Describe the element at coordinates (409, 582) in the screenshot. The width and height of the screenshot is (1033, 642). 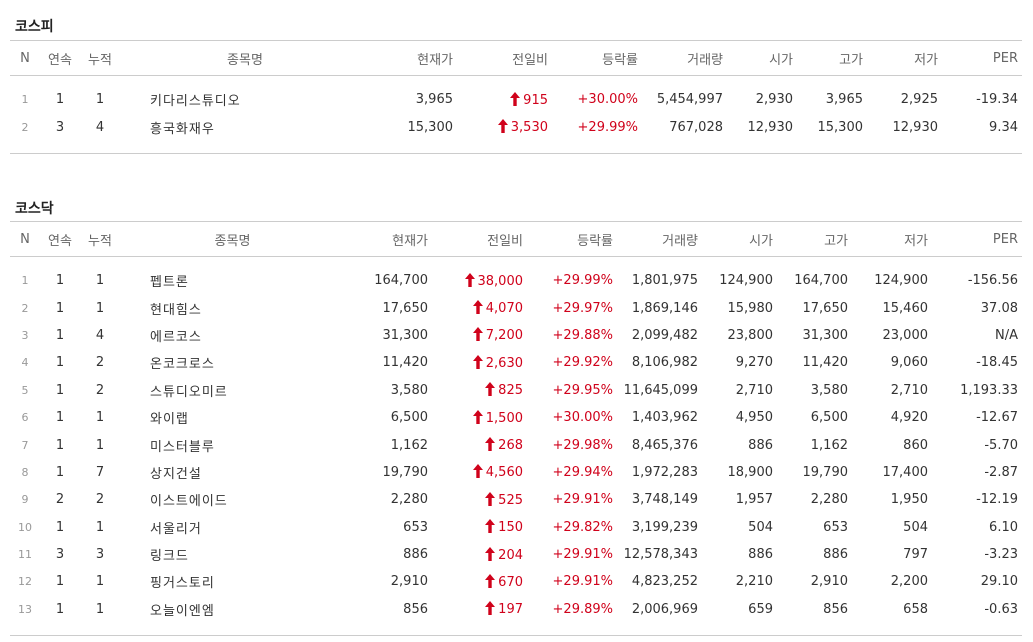
I see `current-price: 2,910` at that location.